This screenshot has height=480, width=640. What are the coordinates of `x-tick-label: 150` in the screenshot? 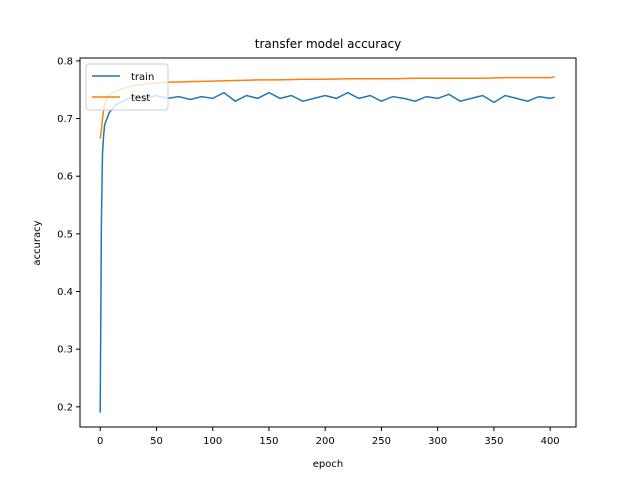 It's located at (268, 441).